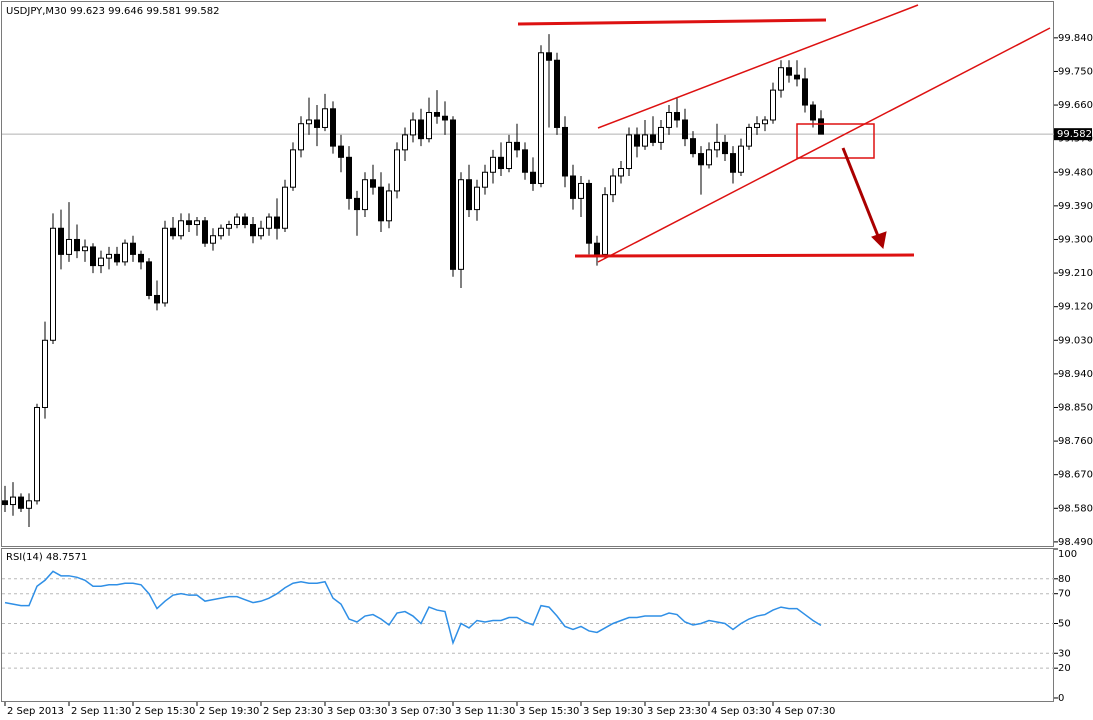  I want to click on y-tick-label: 99.030, so click(1075, 340).